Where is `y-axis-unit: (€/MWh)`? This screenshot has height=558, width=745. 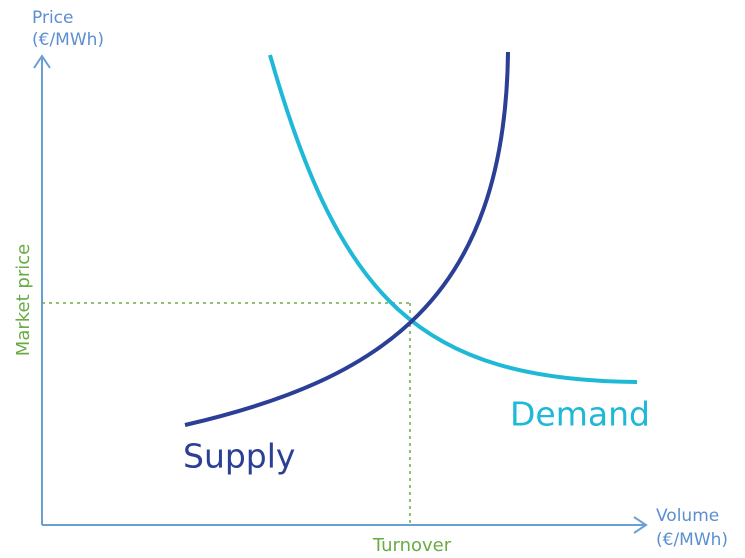
y-axis-unit: (€/MWh) is located at coordinates (68, 40).